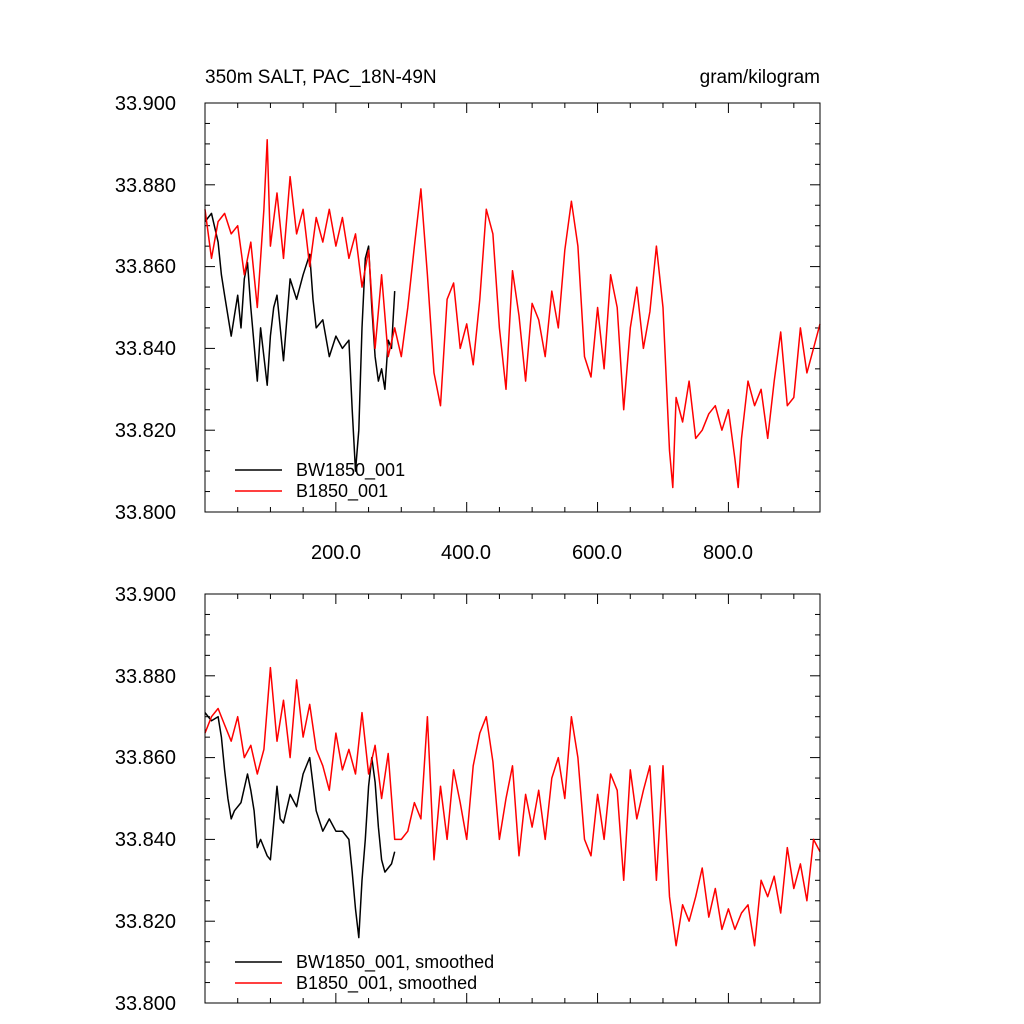 This screenshot has height=1024, width=1024. What do you see at coordinates (145, 595) in the screenshot?
I see `bottom-y-tick-label: 33.900` at bounding box center [145, 595].